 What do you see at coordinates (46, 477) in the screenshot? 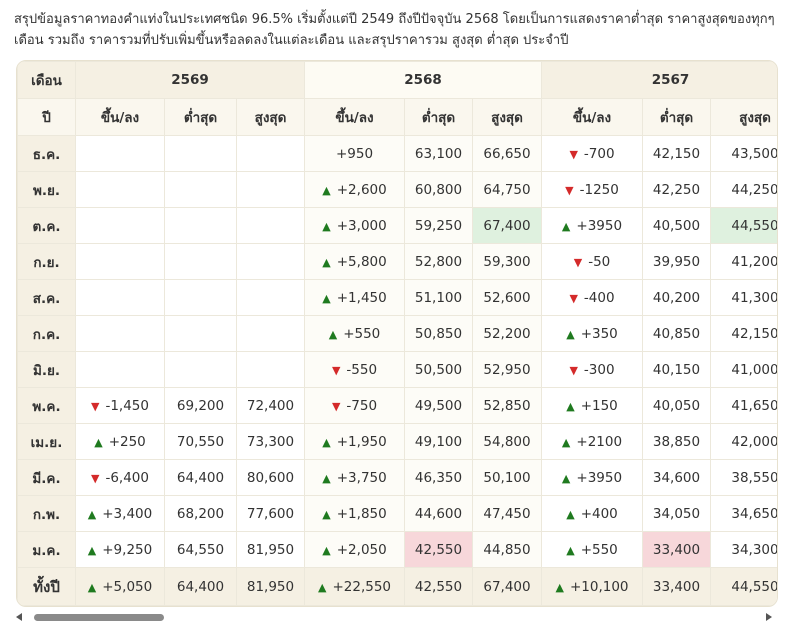
I see `month-label: มี.ค.` at bounding box center [46, 477].